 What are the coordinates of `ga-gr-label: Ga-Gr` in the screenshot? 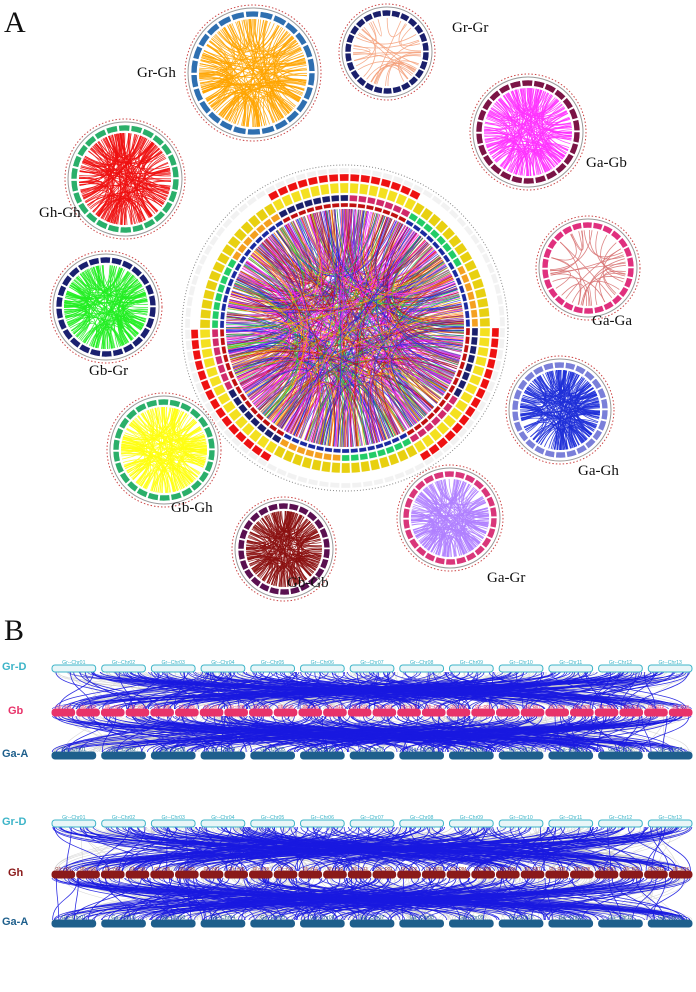 It's located at (506, 578).